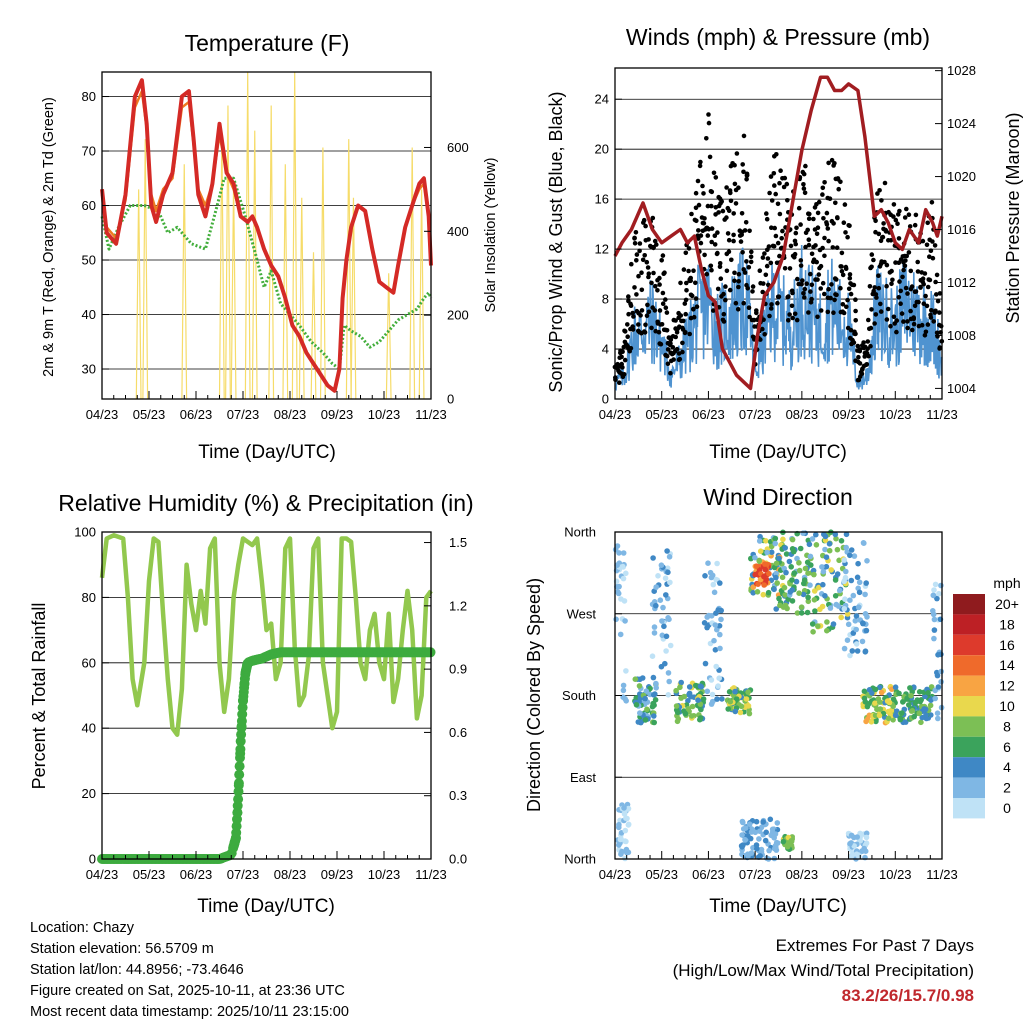 Image resolution: width=1024 pixels, height=1024 pixels. Describe the element at coordinates (580, 859) in the screenshot. I see `wind-direction-ytick-label: North` at that location.